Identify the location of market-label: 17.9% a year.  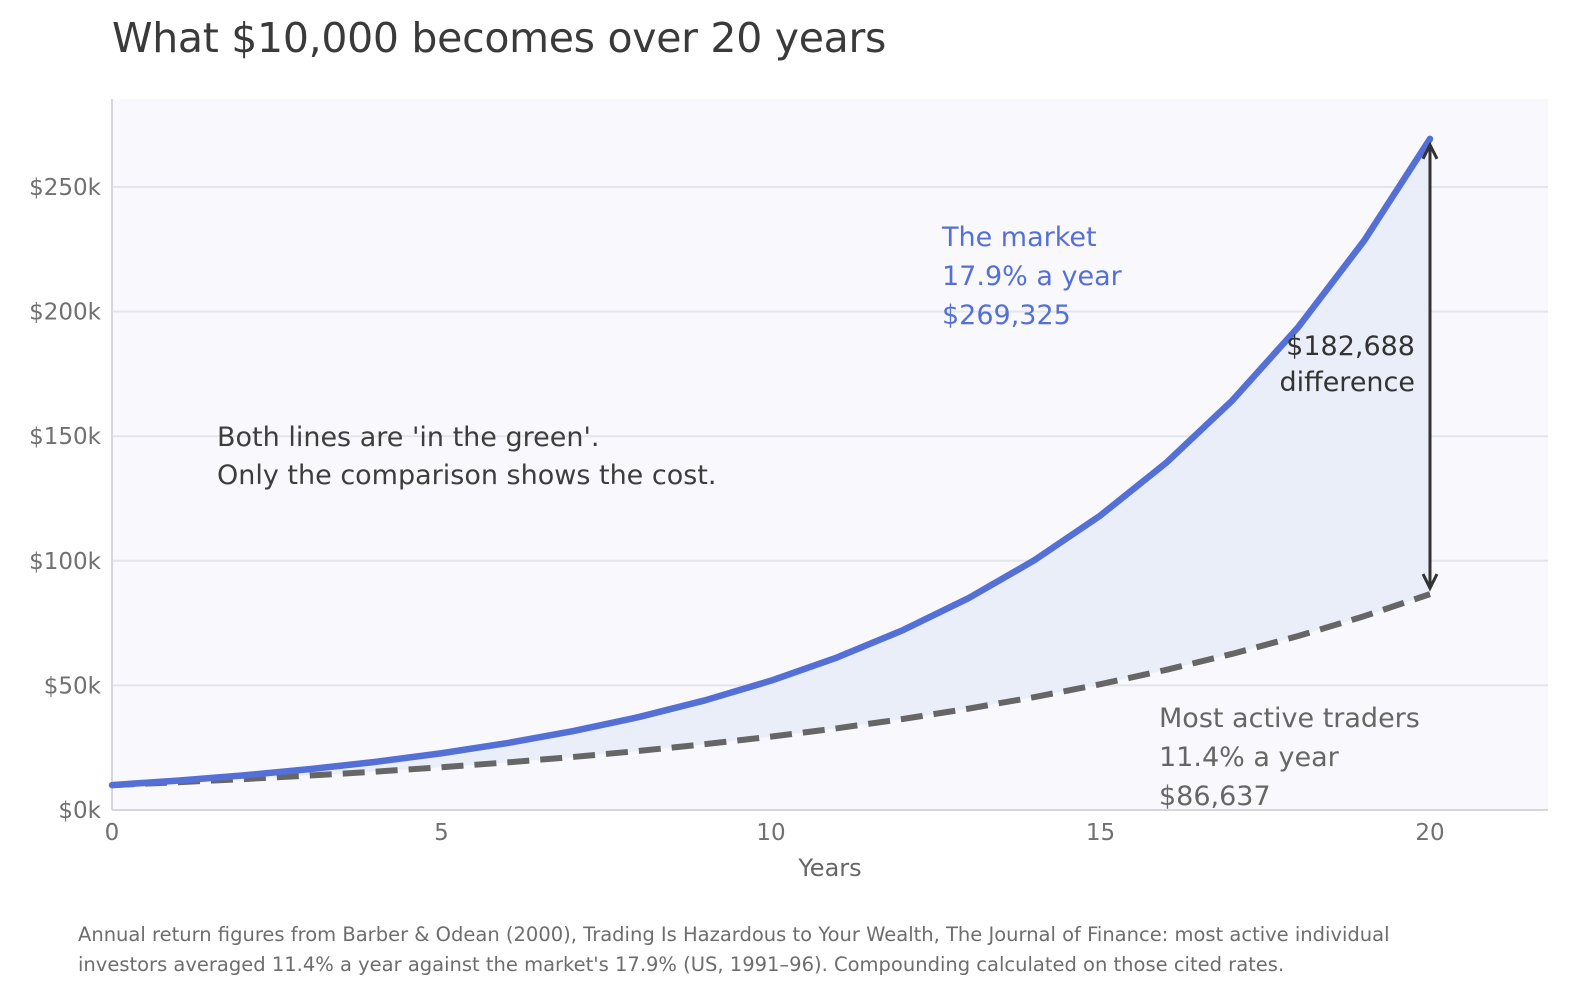
(1032, 276).